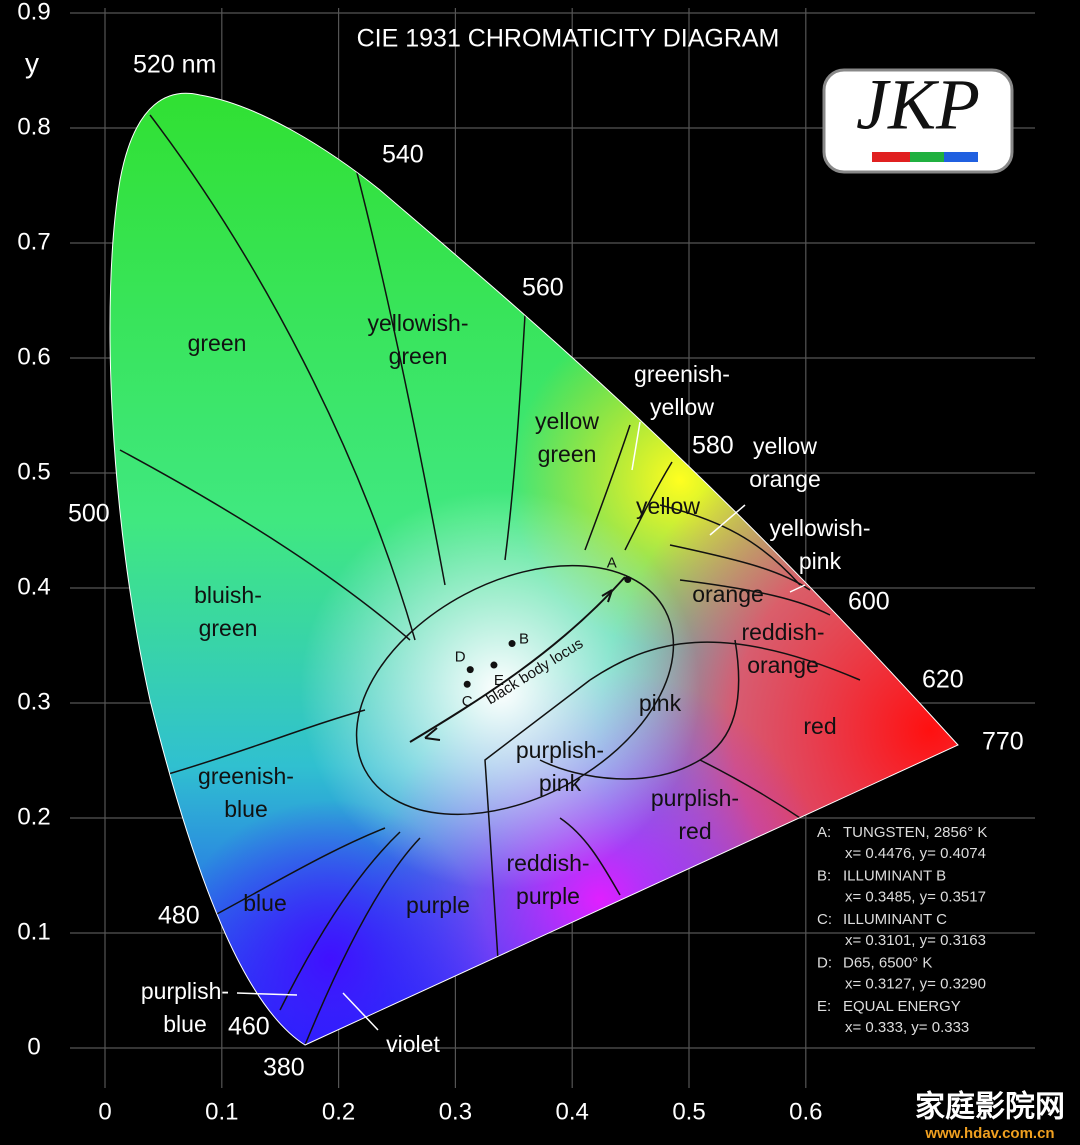 This screenshot has width=1080, height=1145. What do you see at coordinates (33, 356) in the screenshot?
I see `y-tick-label: 0.6` at bounding box center [33, 356].